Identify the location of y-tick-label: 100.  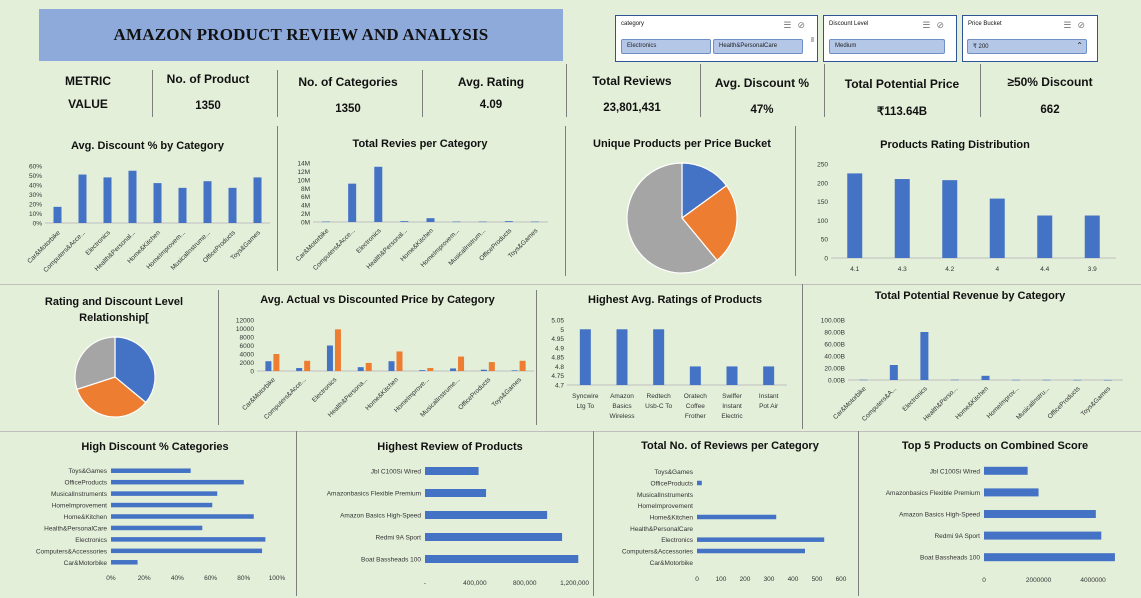
(822, 221).